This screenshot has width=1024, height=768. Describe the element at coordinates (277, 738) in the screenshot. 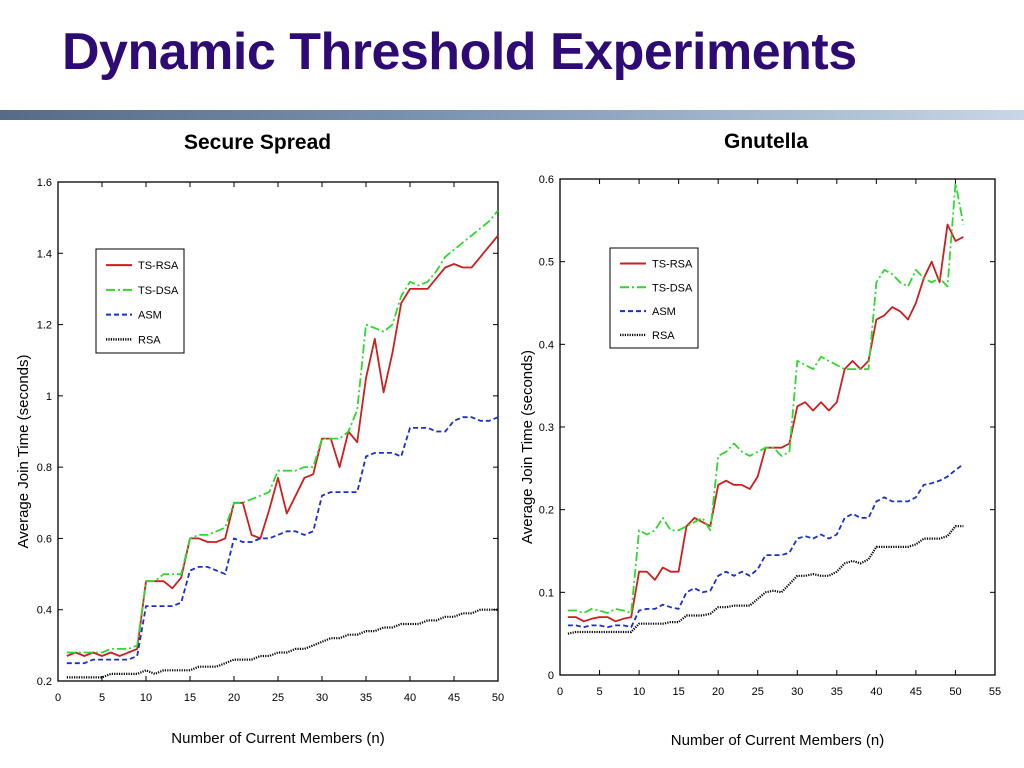

I see `secure-spread-x-axis-title: Number of Current Members (n)` at that location.